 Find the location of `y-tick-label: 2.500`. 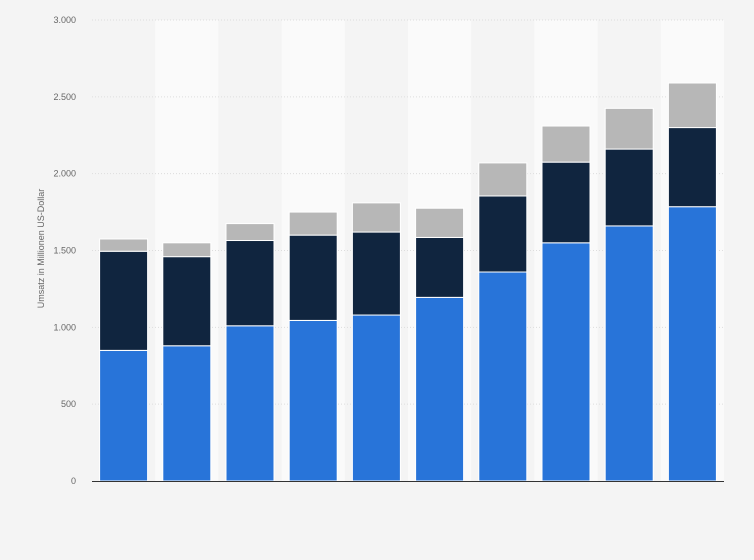

y-tick-label: 2.500 is located at coordinates (64, 97).